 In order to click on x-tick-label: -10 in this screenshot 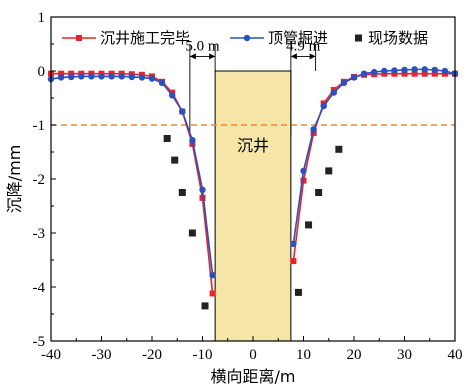, I will do `click(203, 355)`.